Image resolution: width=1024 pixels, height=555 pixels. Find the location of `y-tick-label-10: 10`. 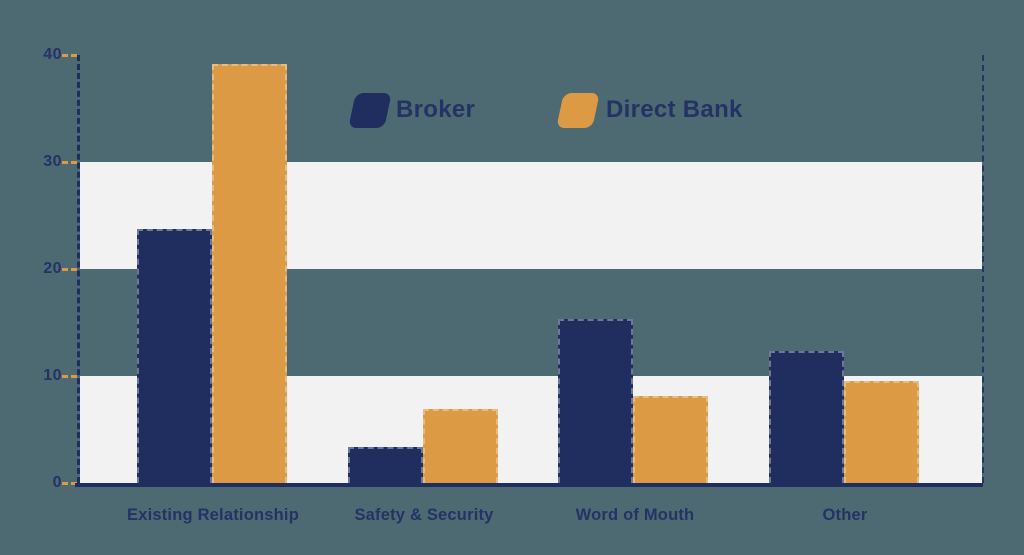

y-tick-label-10: 10 is located at coordinates (52, 375).